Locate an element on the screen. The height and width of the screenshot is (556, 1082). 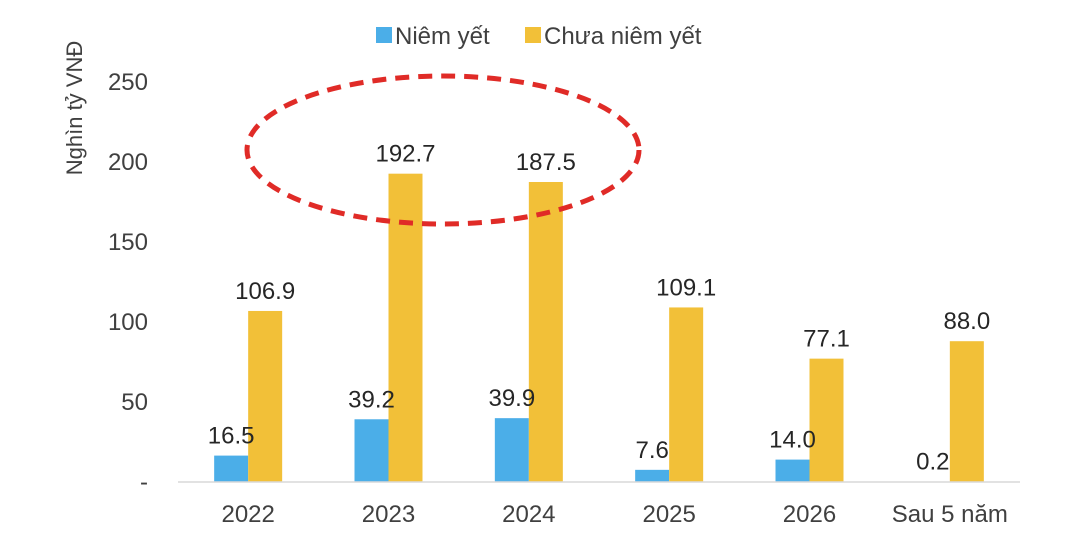
data-label: 39.9 is located at coordinates (511, 398).